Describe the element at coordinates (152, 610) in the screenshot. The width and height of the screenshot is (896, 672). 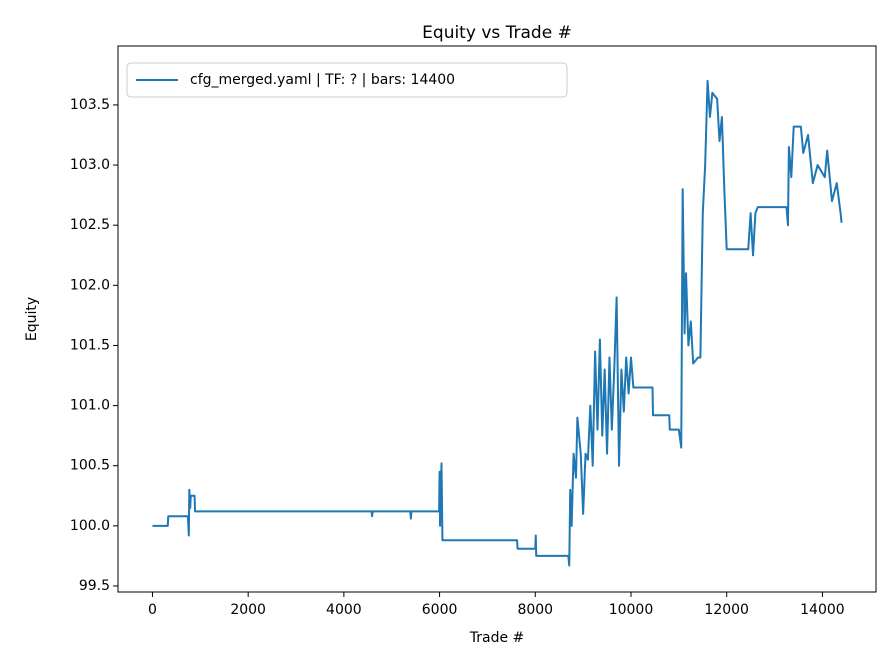
I see `x-tick-label: 0` at that location.